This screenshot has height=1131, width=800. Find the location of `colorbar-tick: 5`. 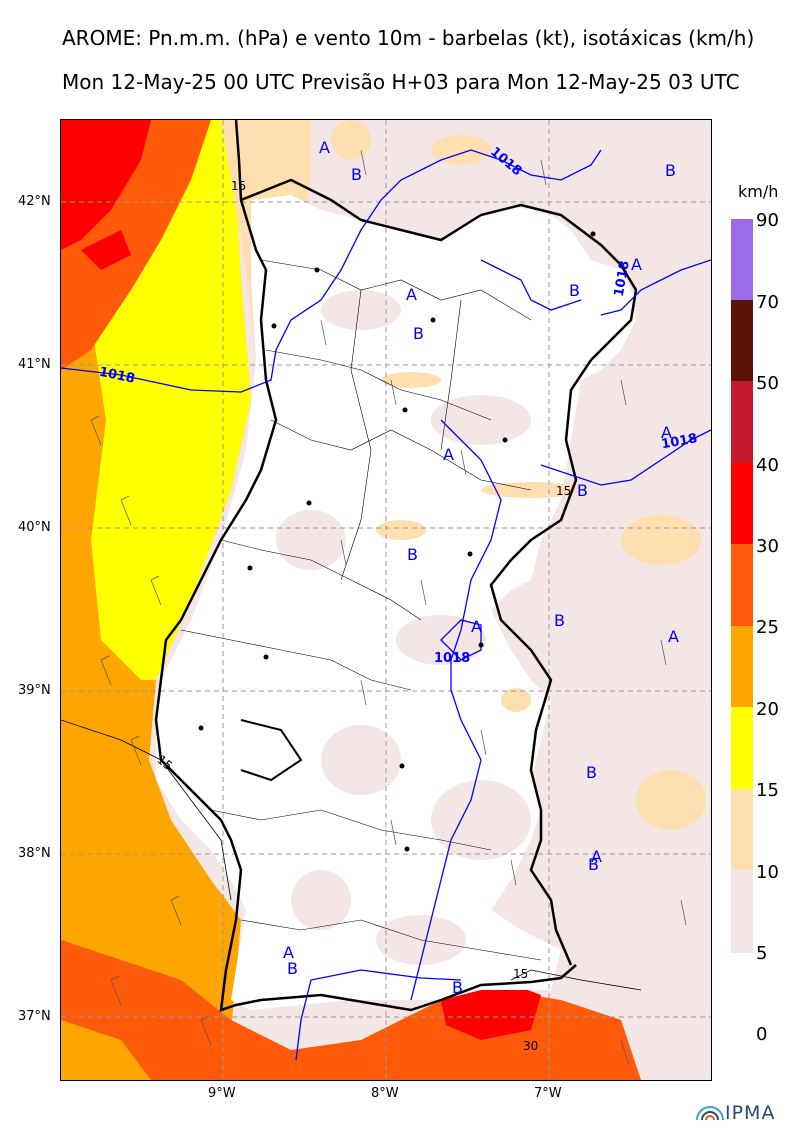

colorbar-tick: 5 is located at coordinates (762, 953).